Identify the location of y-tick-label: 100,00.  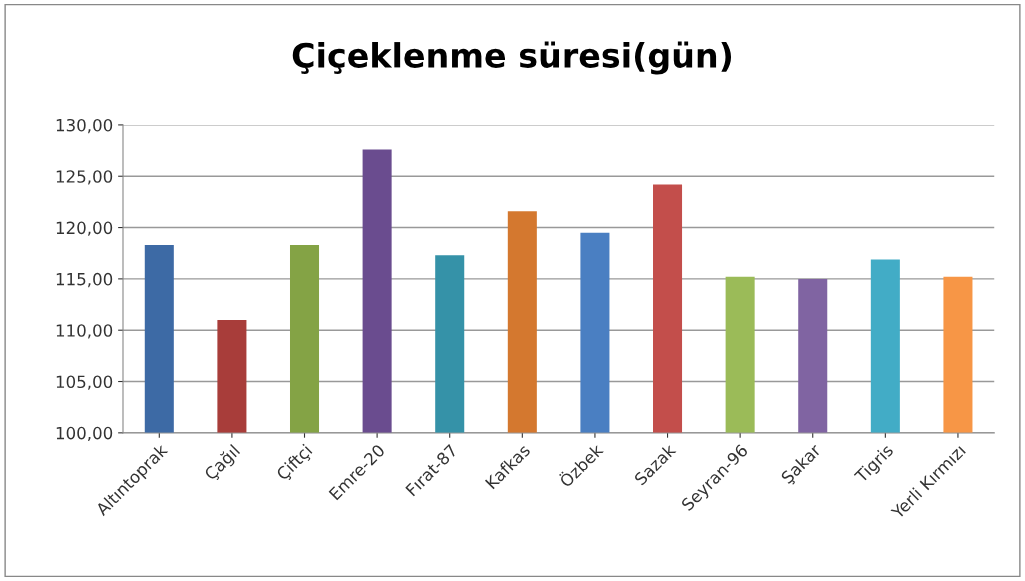
(84, 434).